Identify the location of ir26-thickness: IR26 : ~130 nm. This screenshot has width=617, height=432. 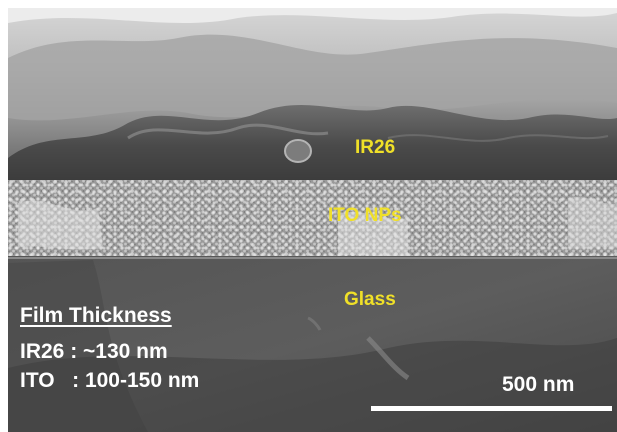
(94, 351).